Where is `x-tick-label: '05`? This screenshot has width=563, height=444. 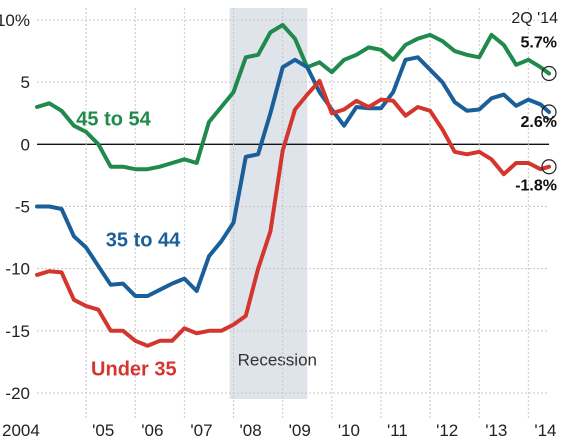
x-tick-label: '05 is located at coordinates (103, 430).